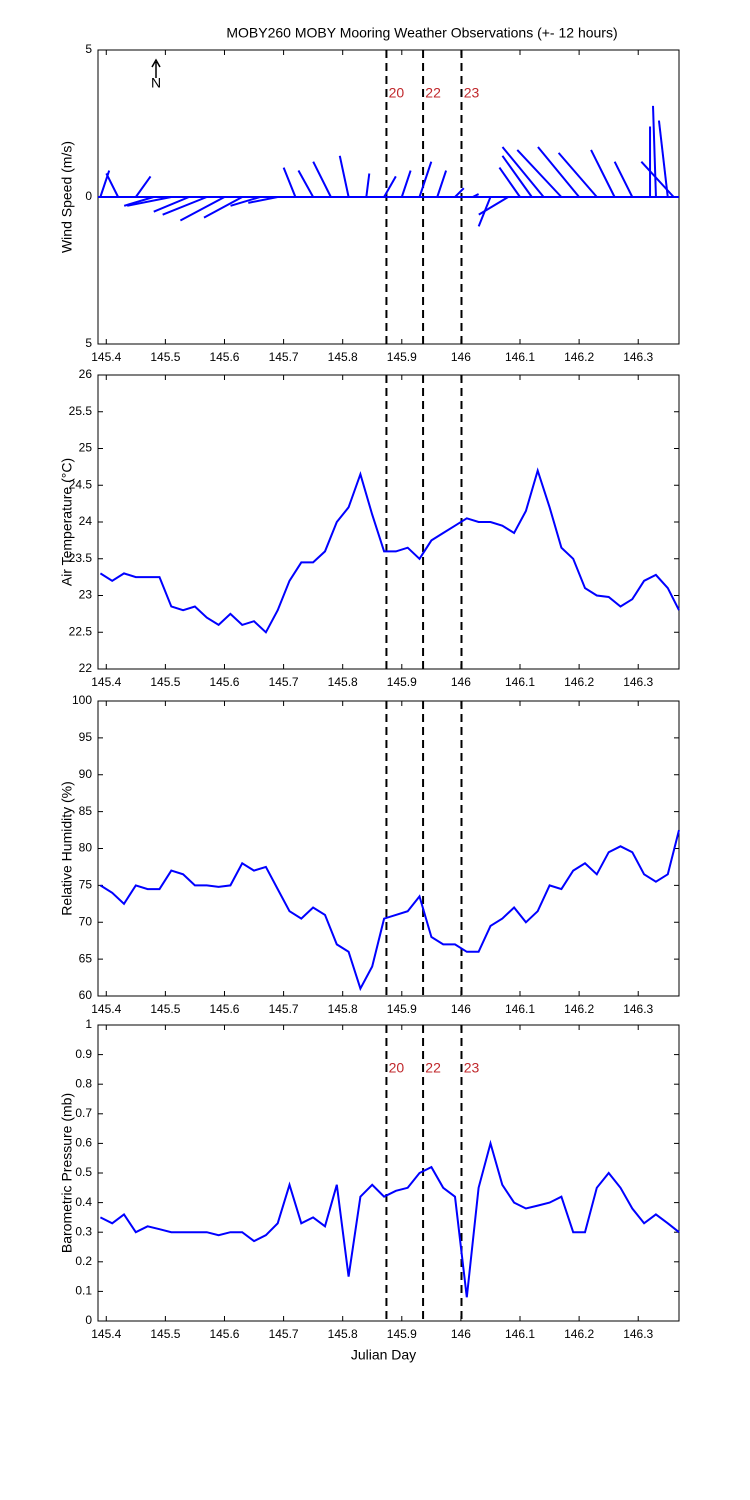 The width and height of the screenshot is (750, 1500). What do you see at coordinates (81, 558) in the screenshot?
I see `y-tick-label: 23.5` at bounding box center [81, 558].